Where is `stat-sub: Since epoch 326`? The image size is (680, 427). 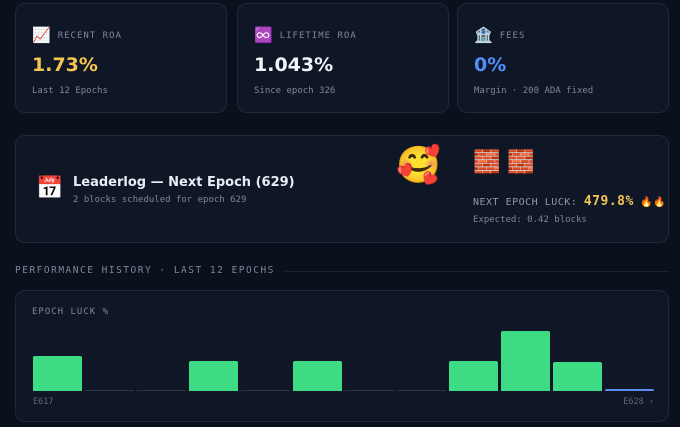 stat-sub: Since epoch 326 is located at coordinates (295, 91).